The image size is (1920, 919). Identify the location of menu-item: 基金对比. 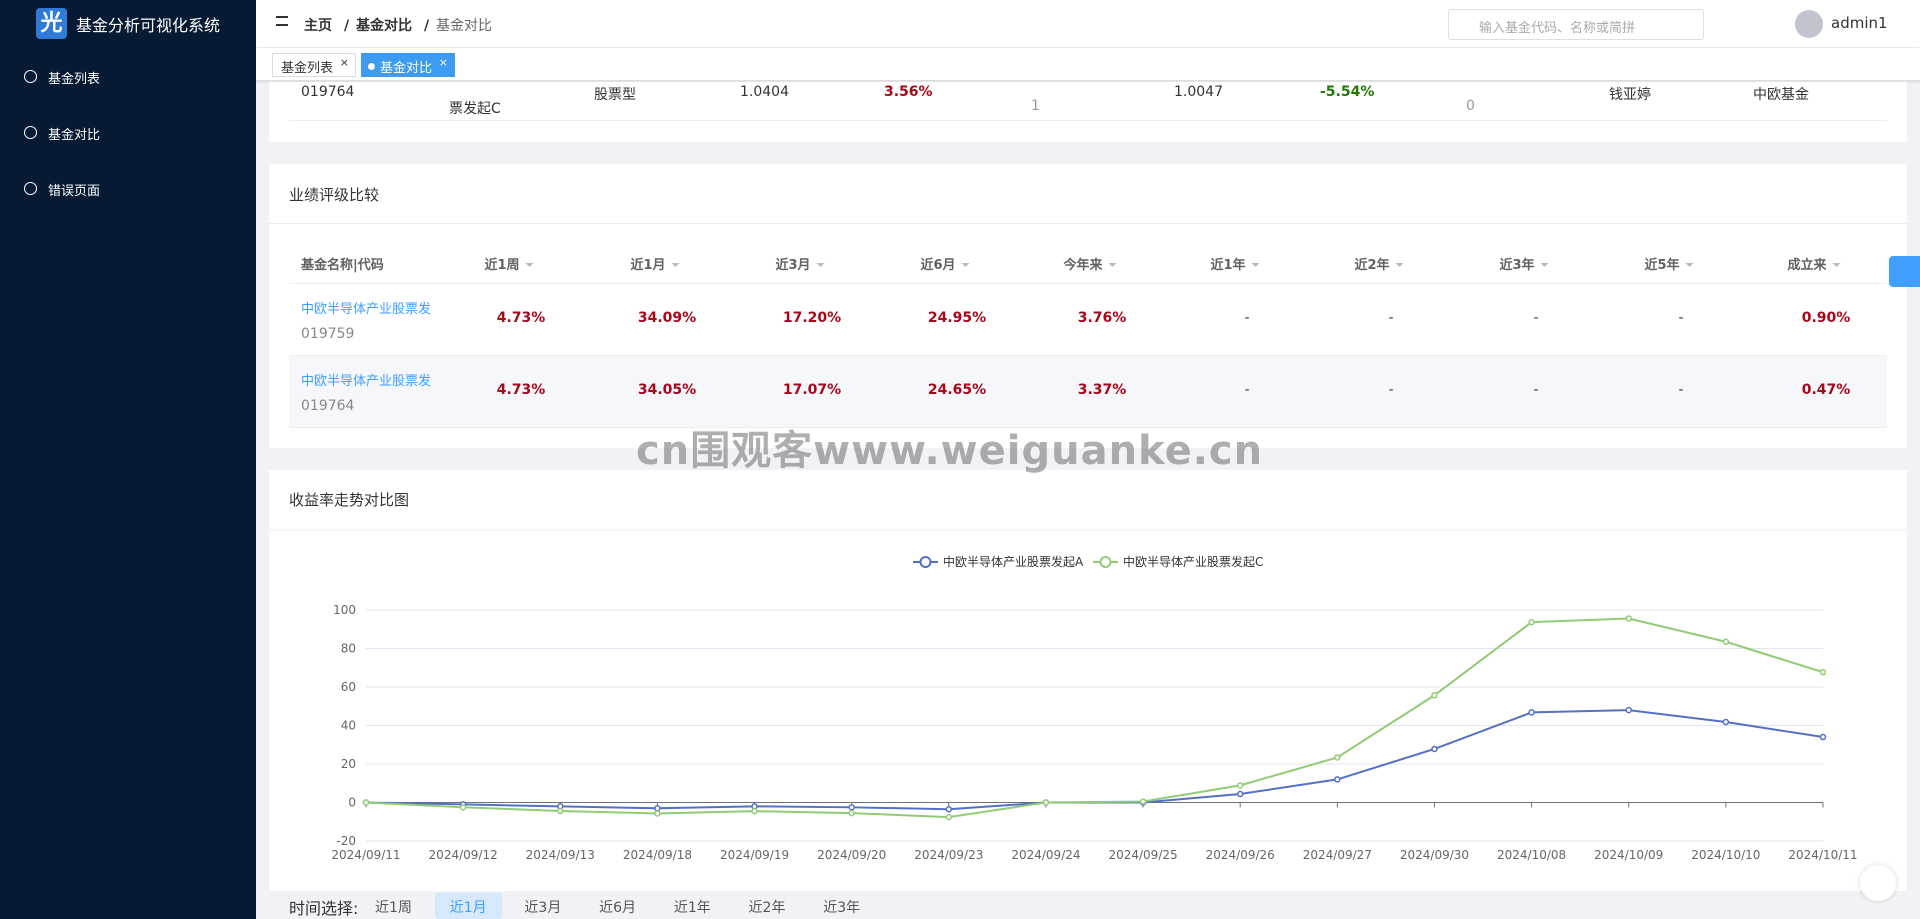
(62, 133).